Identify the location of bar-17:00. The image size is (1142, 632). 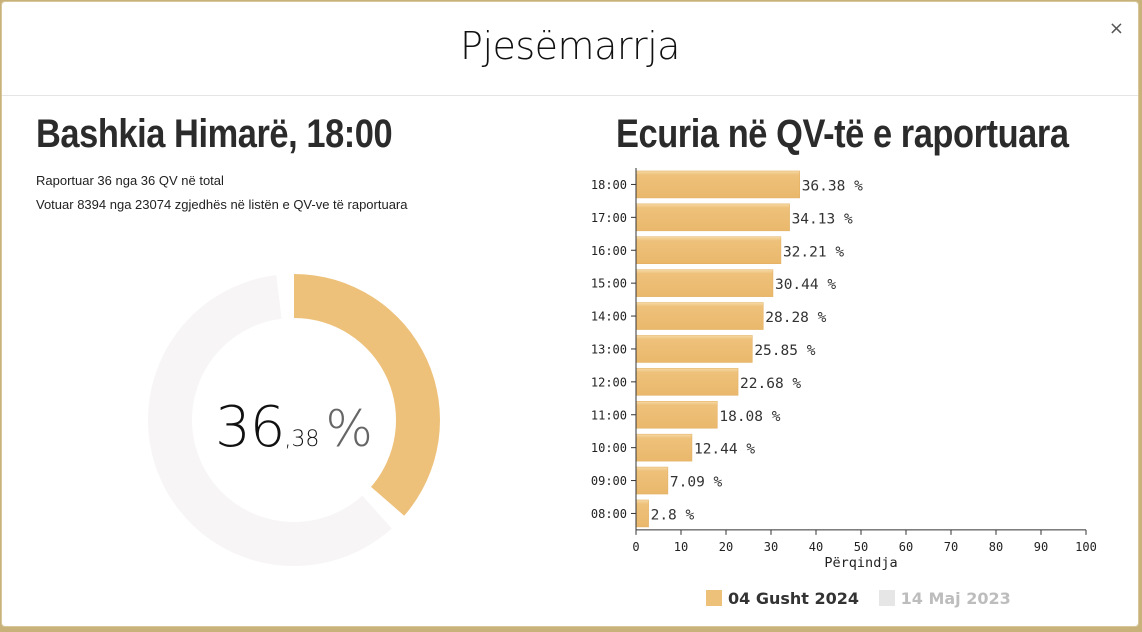
(712, 217).